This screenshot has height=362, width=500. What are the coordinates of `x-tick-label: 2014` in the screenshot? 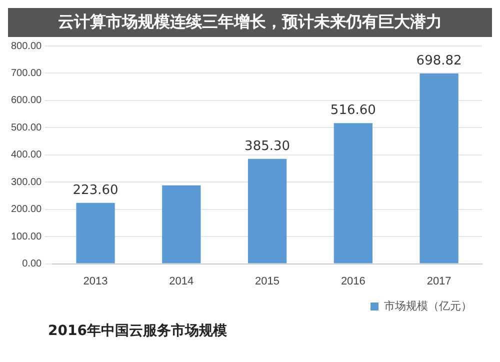 It's located at (181, 281).